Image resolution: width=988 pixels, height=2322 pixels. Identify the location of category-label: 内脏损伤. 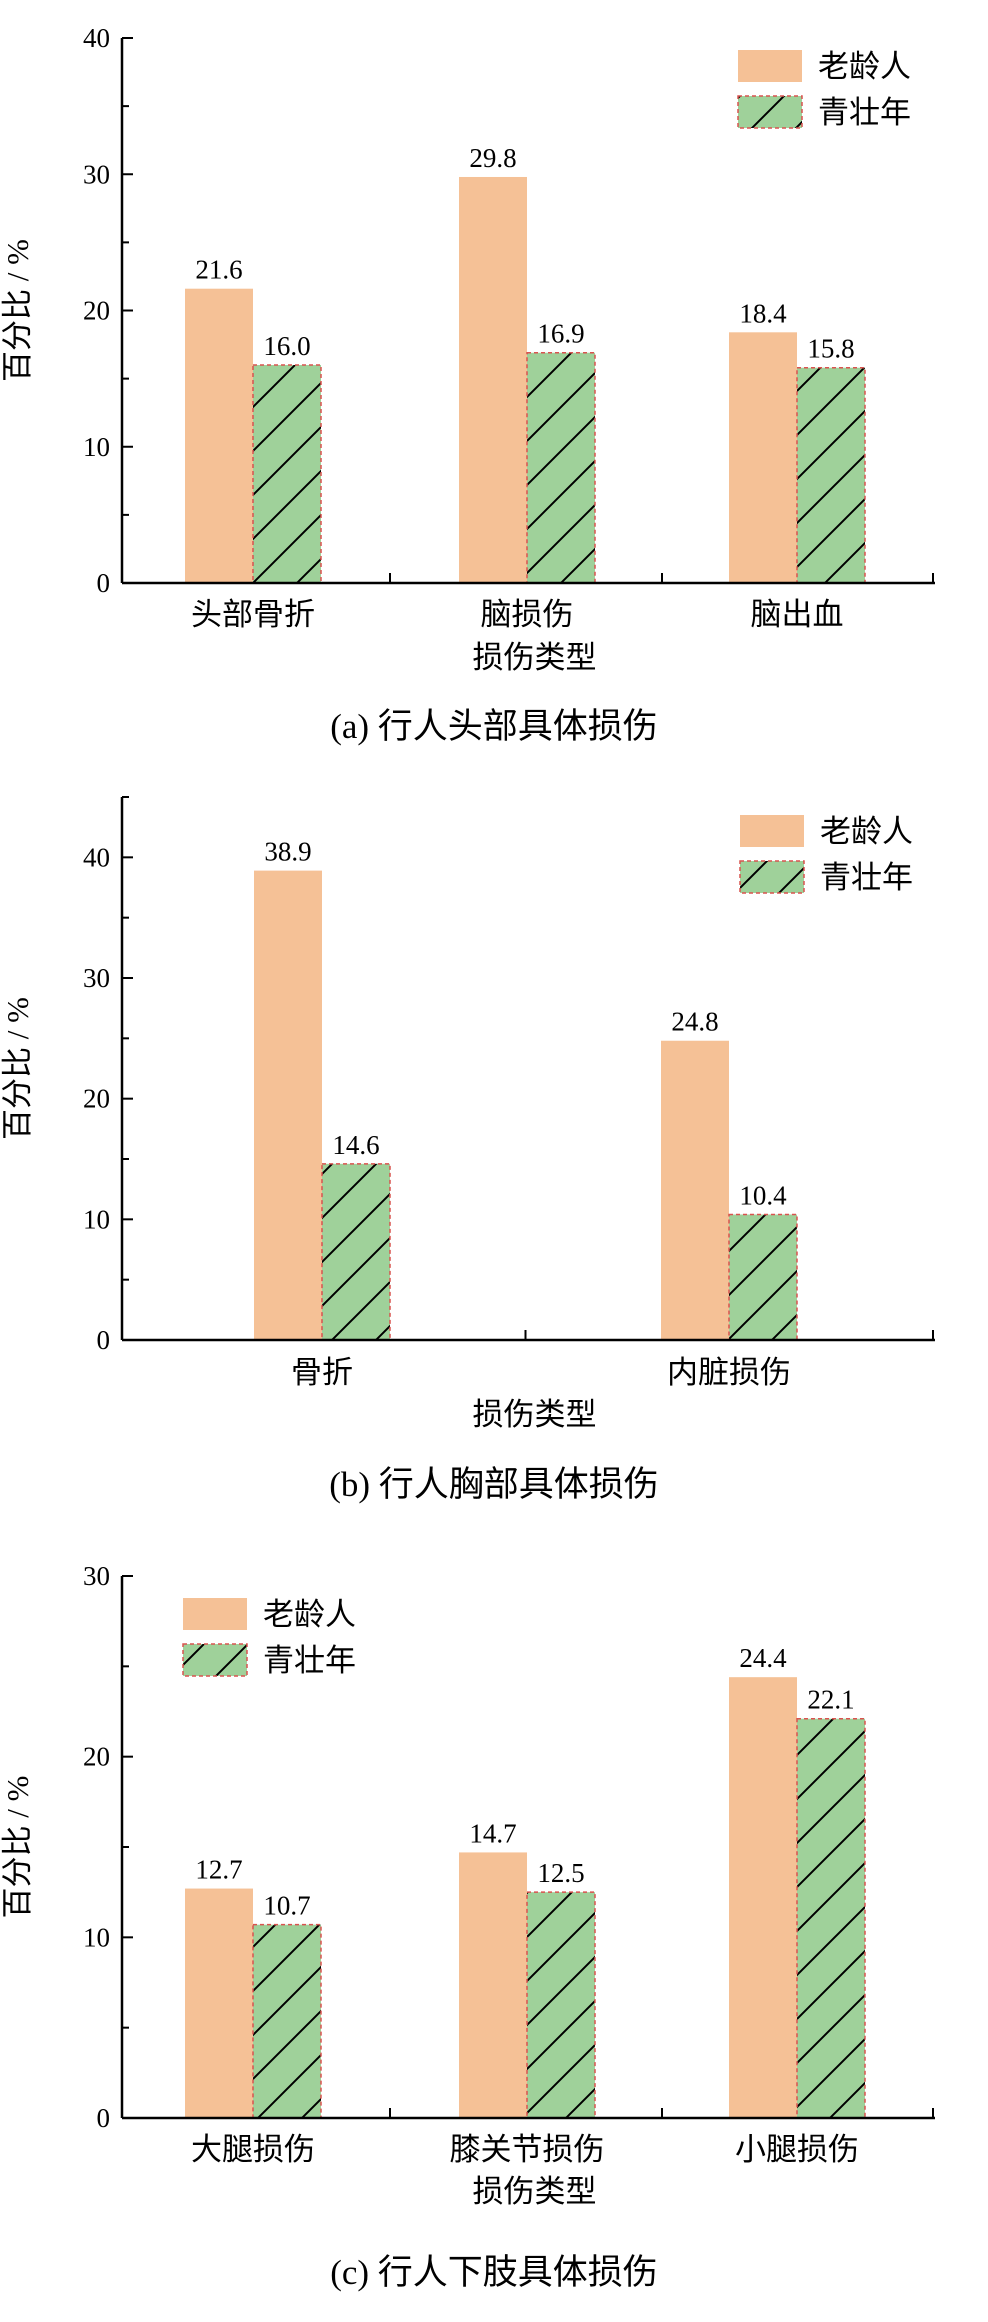
(729, 1372).